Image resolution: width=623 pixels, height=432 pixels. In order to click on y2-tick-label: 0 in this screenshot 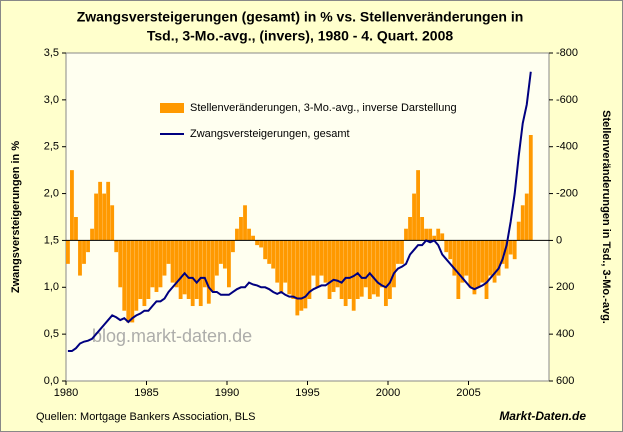, I will do `click(559, 240)`.